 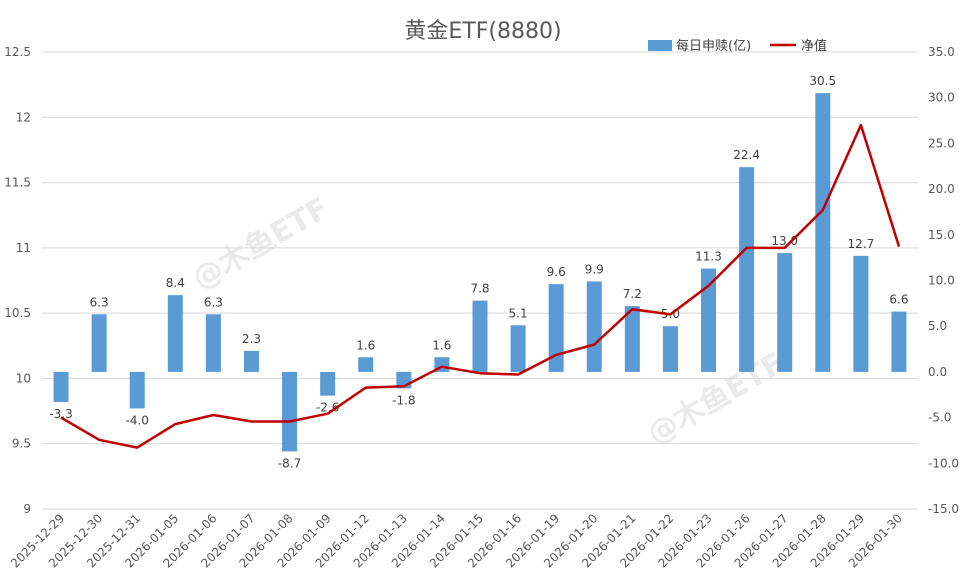 What do you see at coordinates (822, 81) in the screenshot?
I see `bar-data-label: 30.5` at bounding box center [822, 81].